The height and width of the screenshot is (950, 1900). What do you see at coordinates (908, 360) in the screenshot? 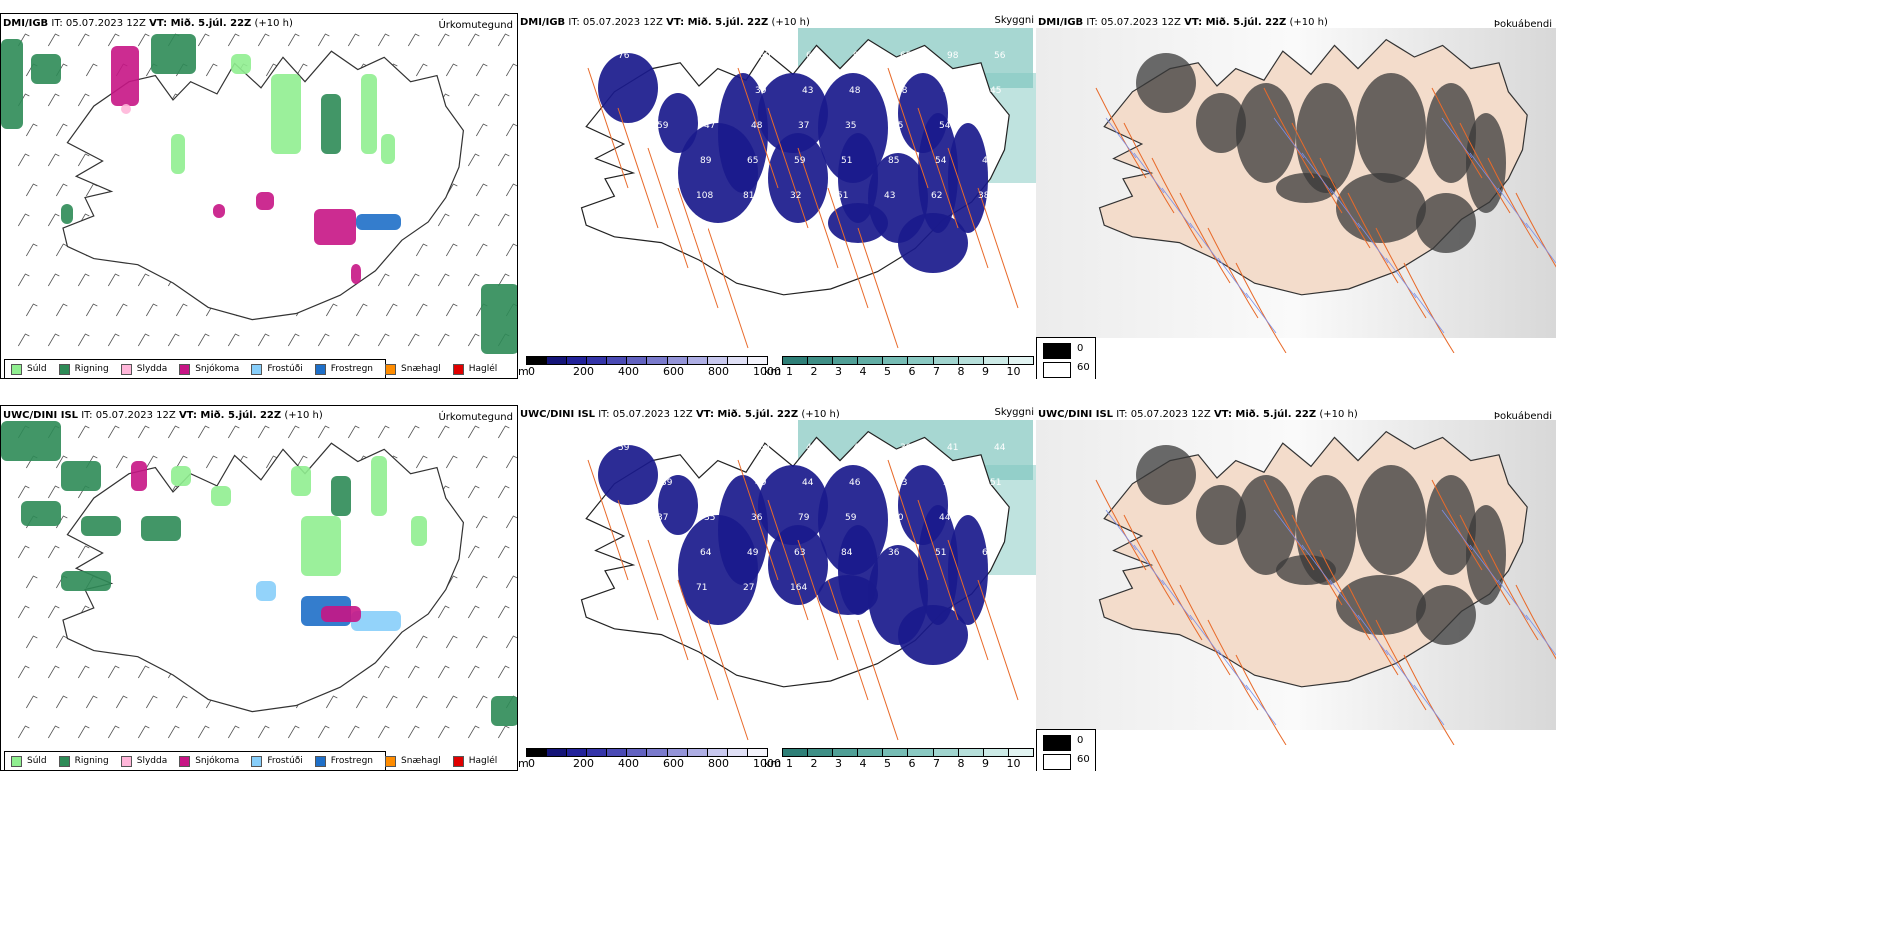
I see `colorbar-strip` at bounding box center [908, 360].